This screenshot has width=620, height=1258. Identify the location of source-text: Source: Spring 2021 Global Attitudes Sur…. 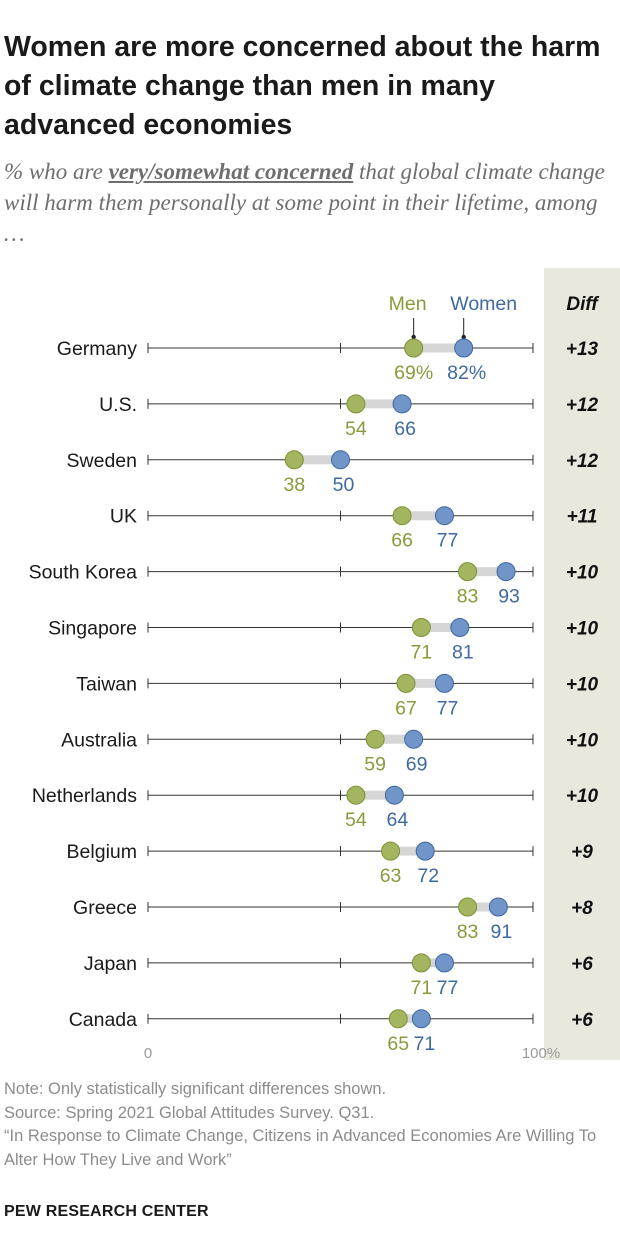
(189, 1112).